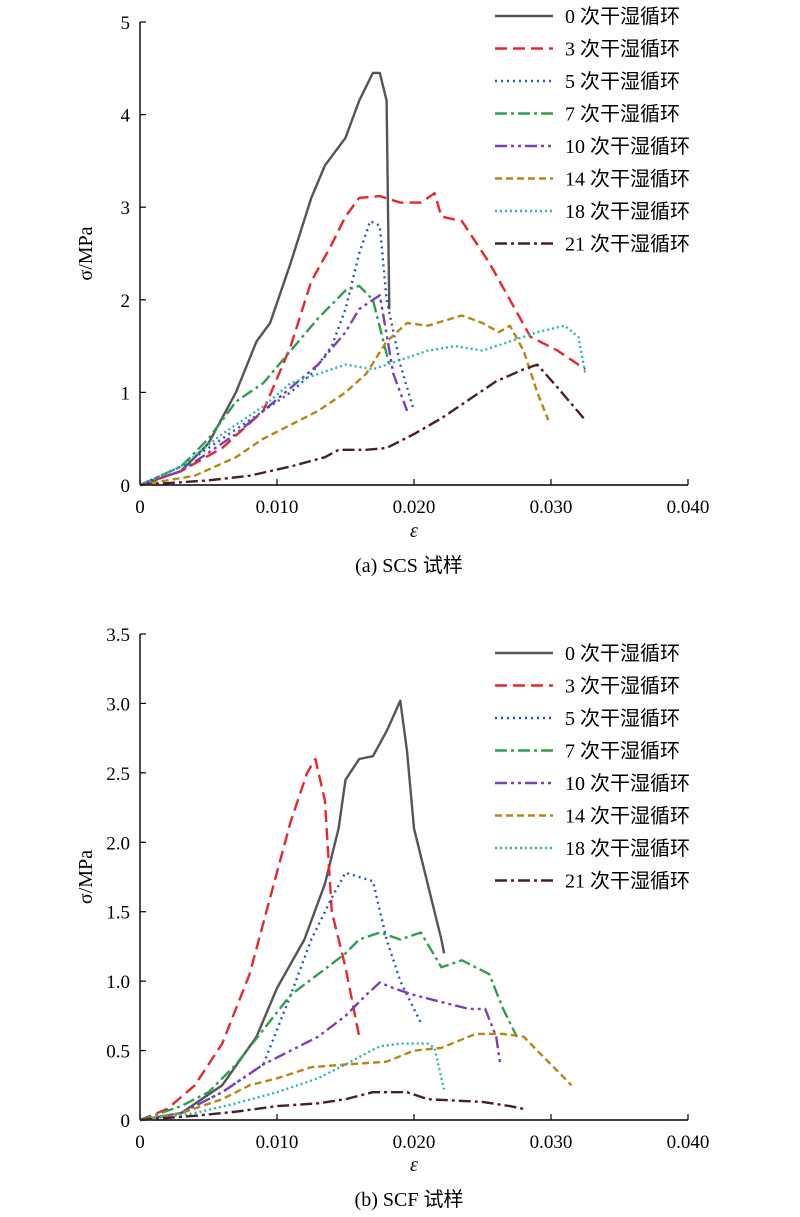  I want to click on panel-caption: (b) SCF 试样, so click(409, 1199).